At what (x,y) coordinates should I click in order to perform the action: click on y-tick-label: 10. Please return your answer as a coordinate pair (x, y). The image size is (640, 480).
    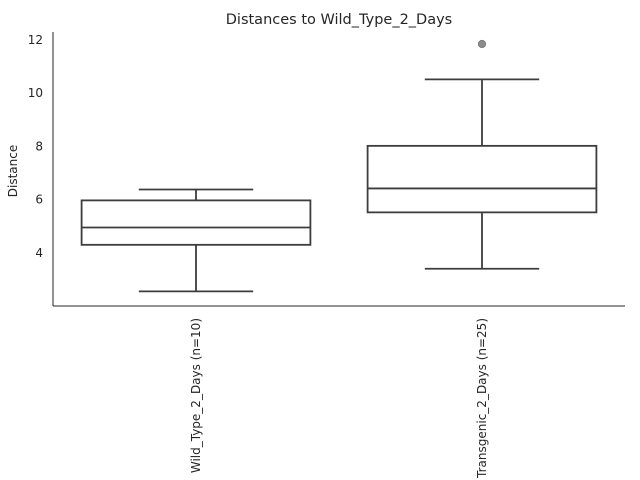
    Looking at the image, I should click on (35, 93).